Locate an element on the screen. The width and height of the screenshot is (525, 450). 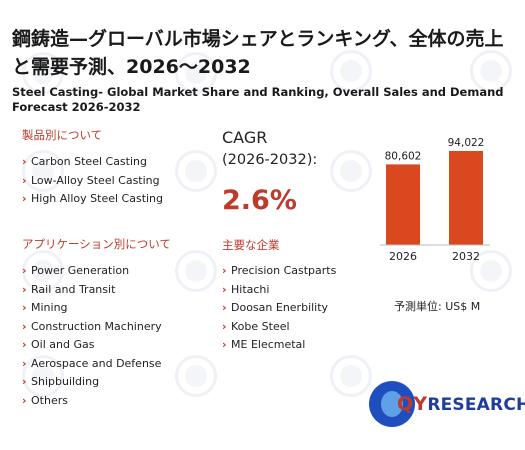
company-item: Doosan Enerbility is located at coordinates (279, 308).